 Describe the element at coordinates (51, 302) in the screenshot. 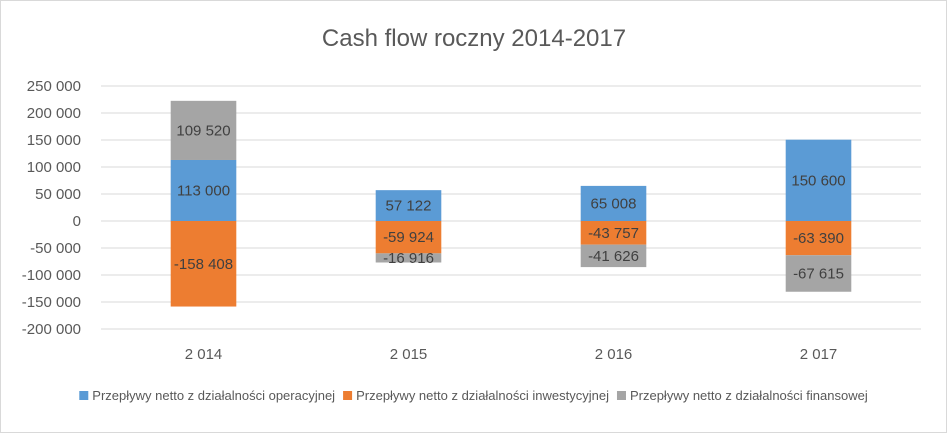

I see `y-tick-label: -150 000` at that location.